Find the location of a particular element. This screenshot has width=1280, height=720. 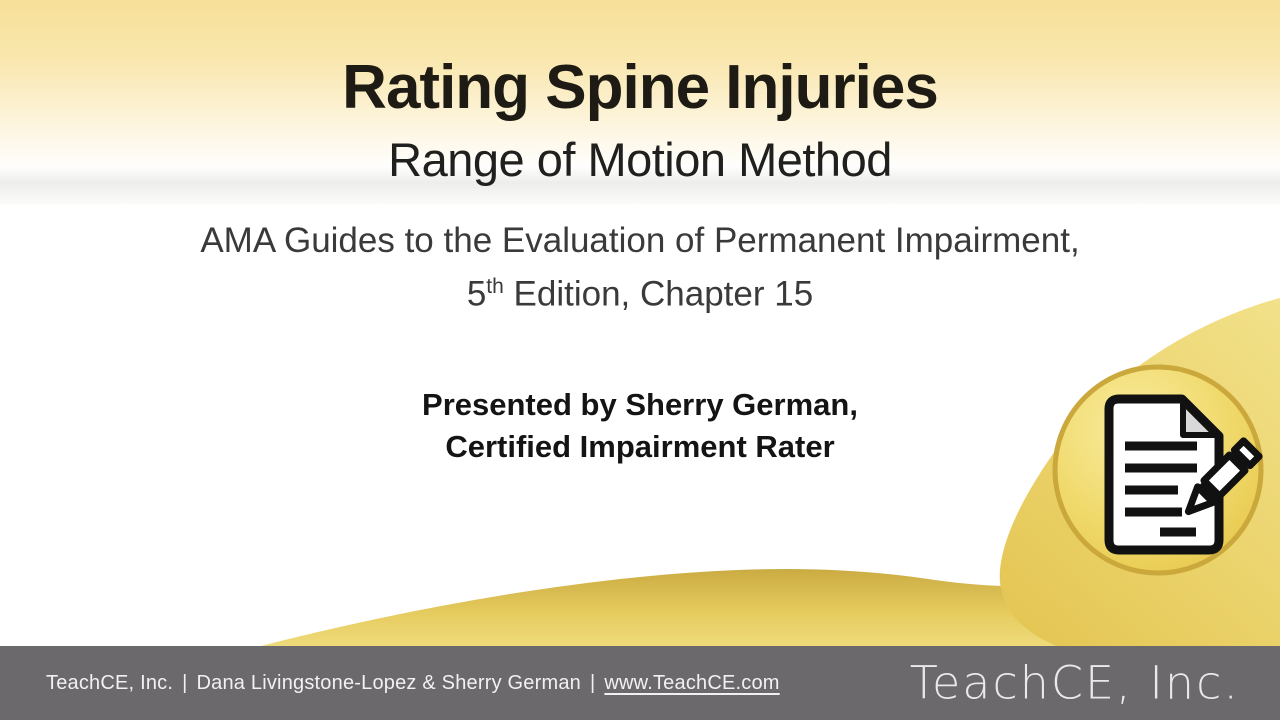

footer-logo: TeachCE, Inc. is located at coordinates (1074, 683).